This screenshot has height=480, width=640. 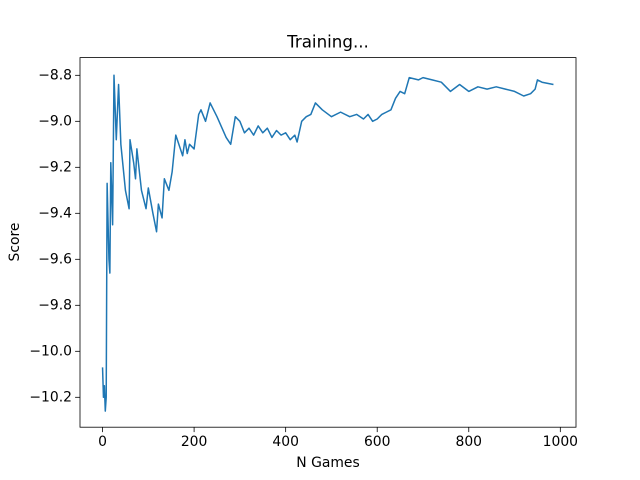 What do you see at coordinates (55, 167) in the screenshot?
I see `y-tick-label: −9.2` at bounding box center [55, 167].